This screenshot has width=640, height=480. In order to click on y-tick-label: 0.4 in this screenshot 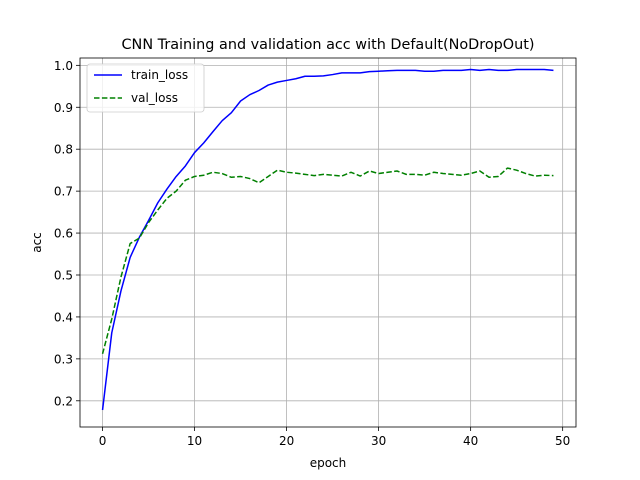, I will do `click(63, 317)`.